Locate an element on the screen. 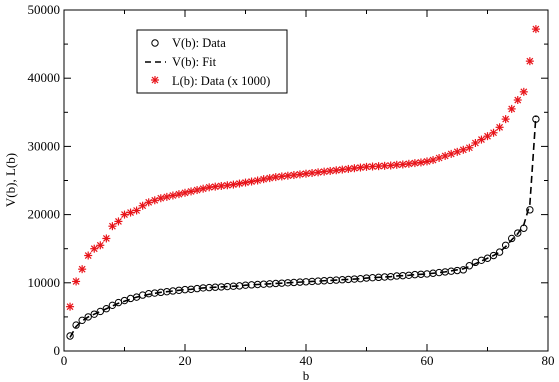 The height and width of the screenshot is (382, 559). x-tick-label: 40 is located at coordinates (306, 360).